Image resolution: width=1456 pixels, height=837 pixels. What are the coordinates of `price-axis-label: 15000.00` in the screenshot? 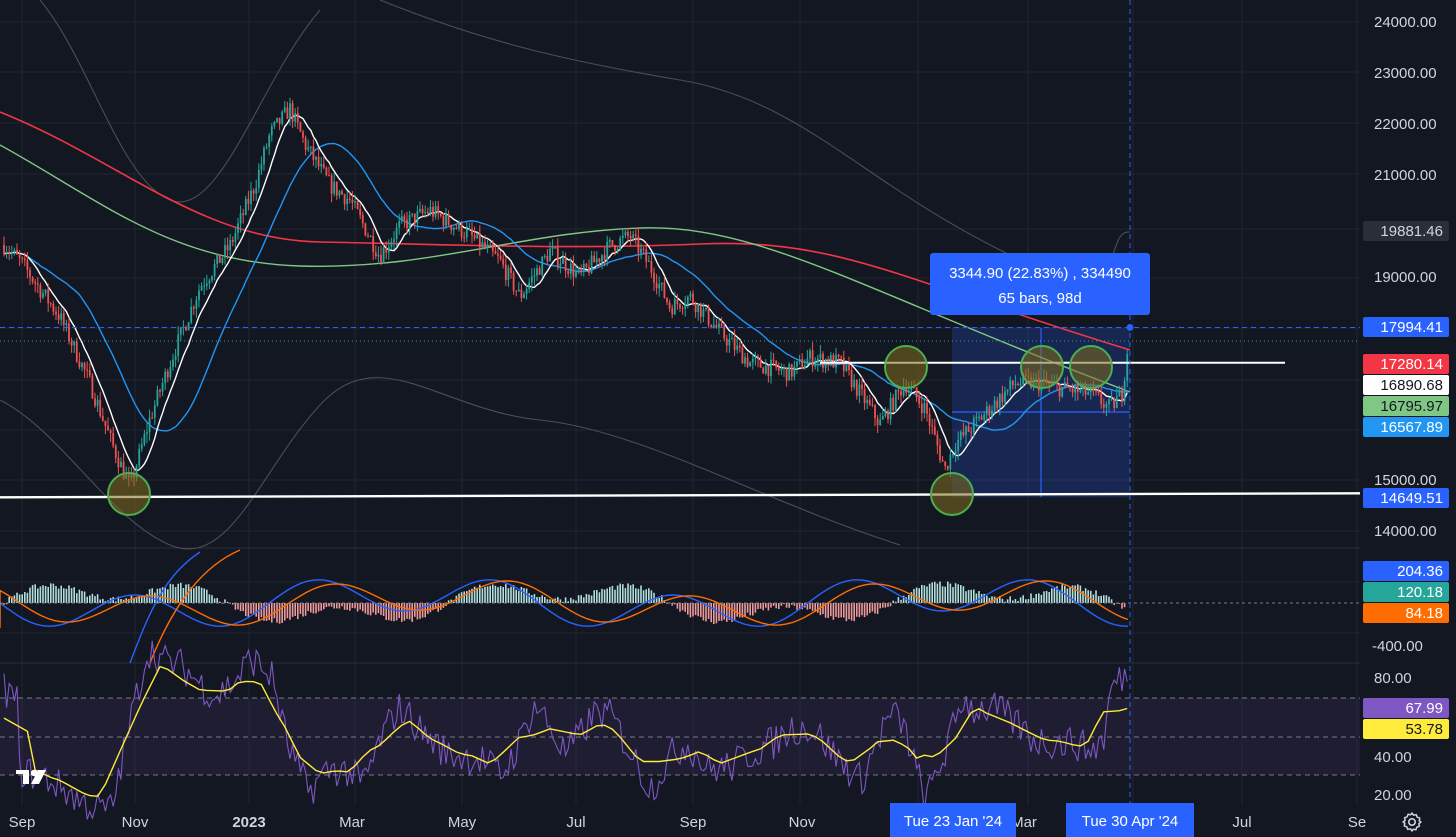 It's located at (1405, 480).